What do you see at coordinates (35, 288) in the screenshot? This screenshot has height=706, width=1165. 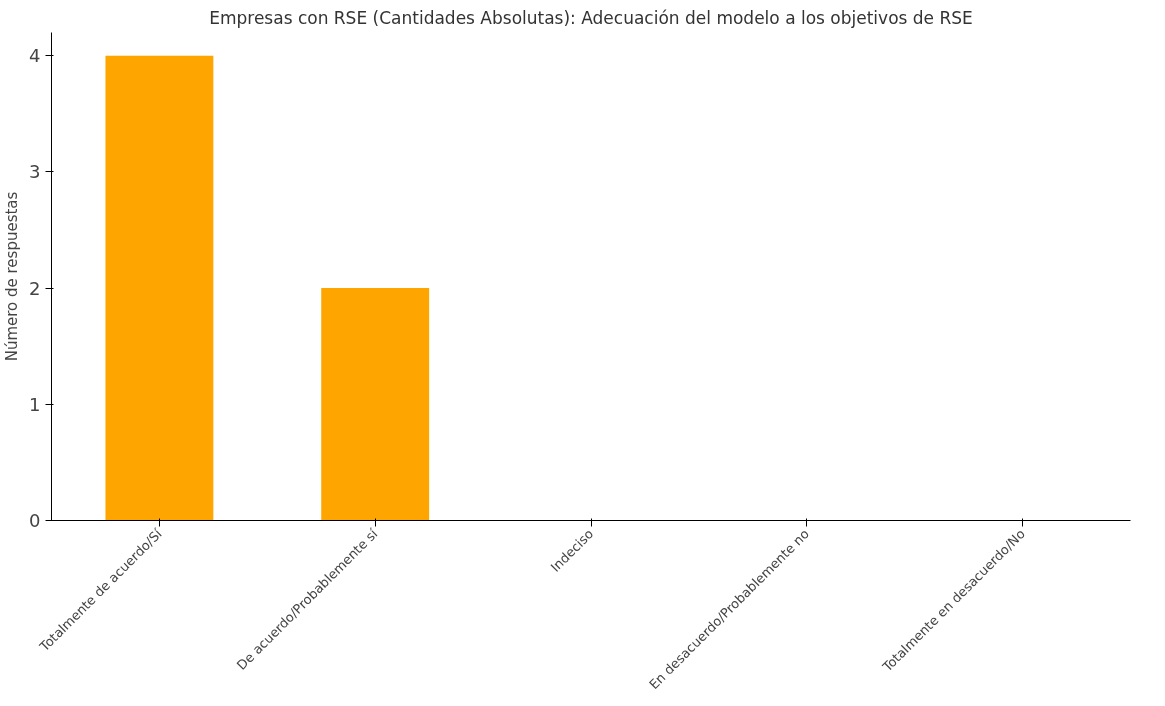 I see `y-tick-label: 2` at bounding box center [35, 288].